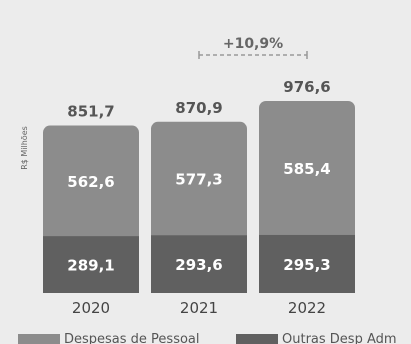 The image size is (411, 344). Describe the element at coordinates (90, 182) in the screenshot. I see `bar-value-label: 562,6` at that location.